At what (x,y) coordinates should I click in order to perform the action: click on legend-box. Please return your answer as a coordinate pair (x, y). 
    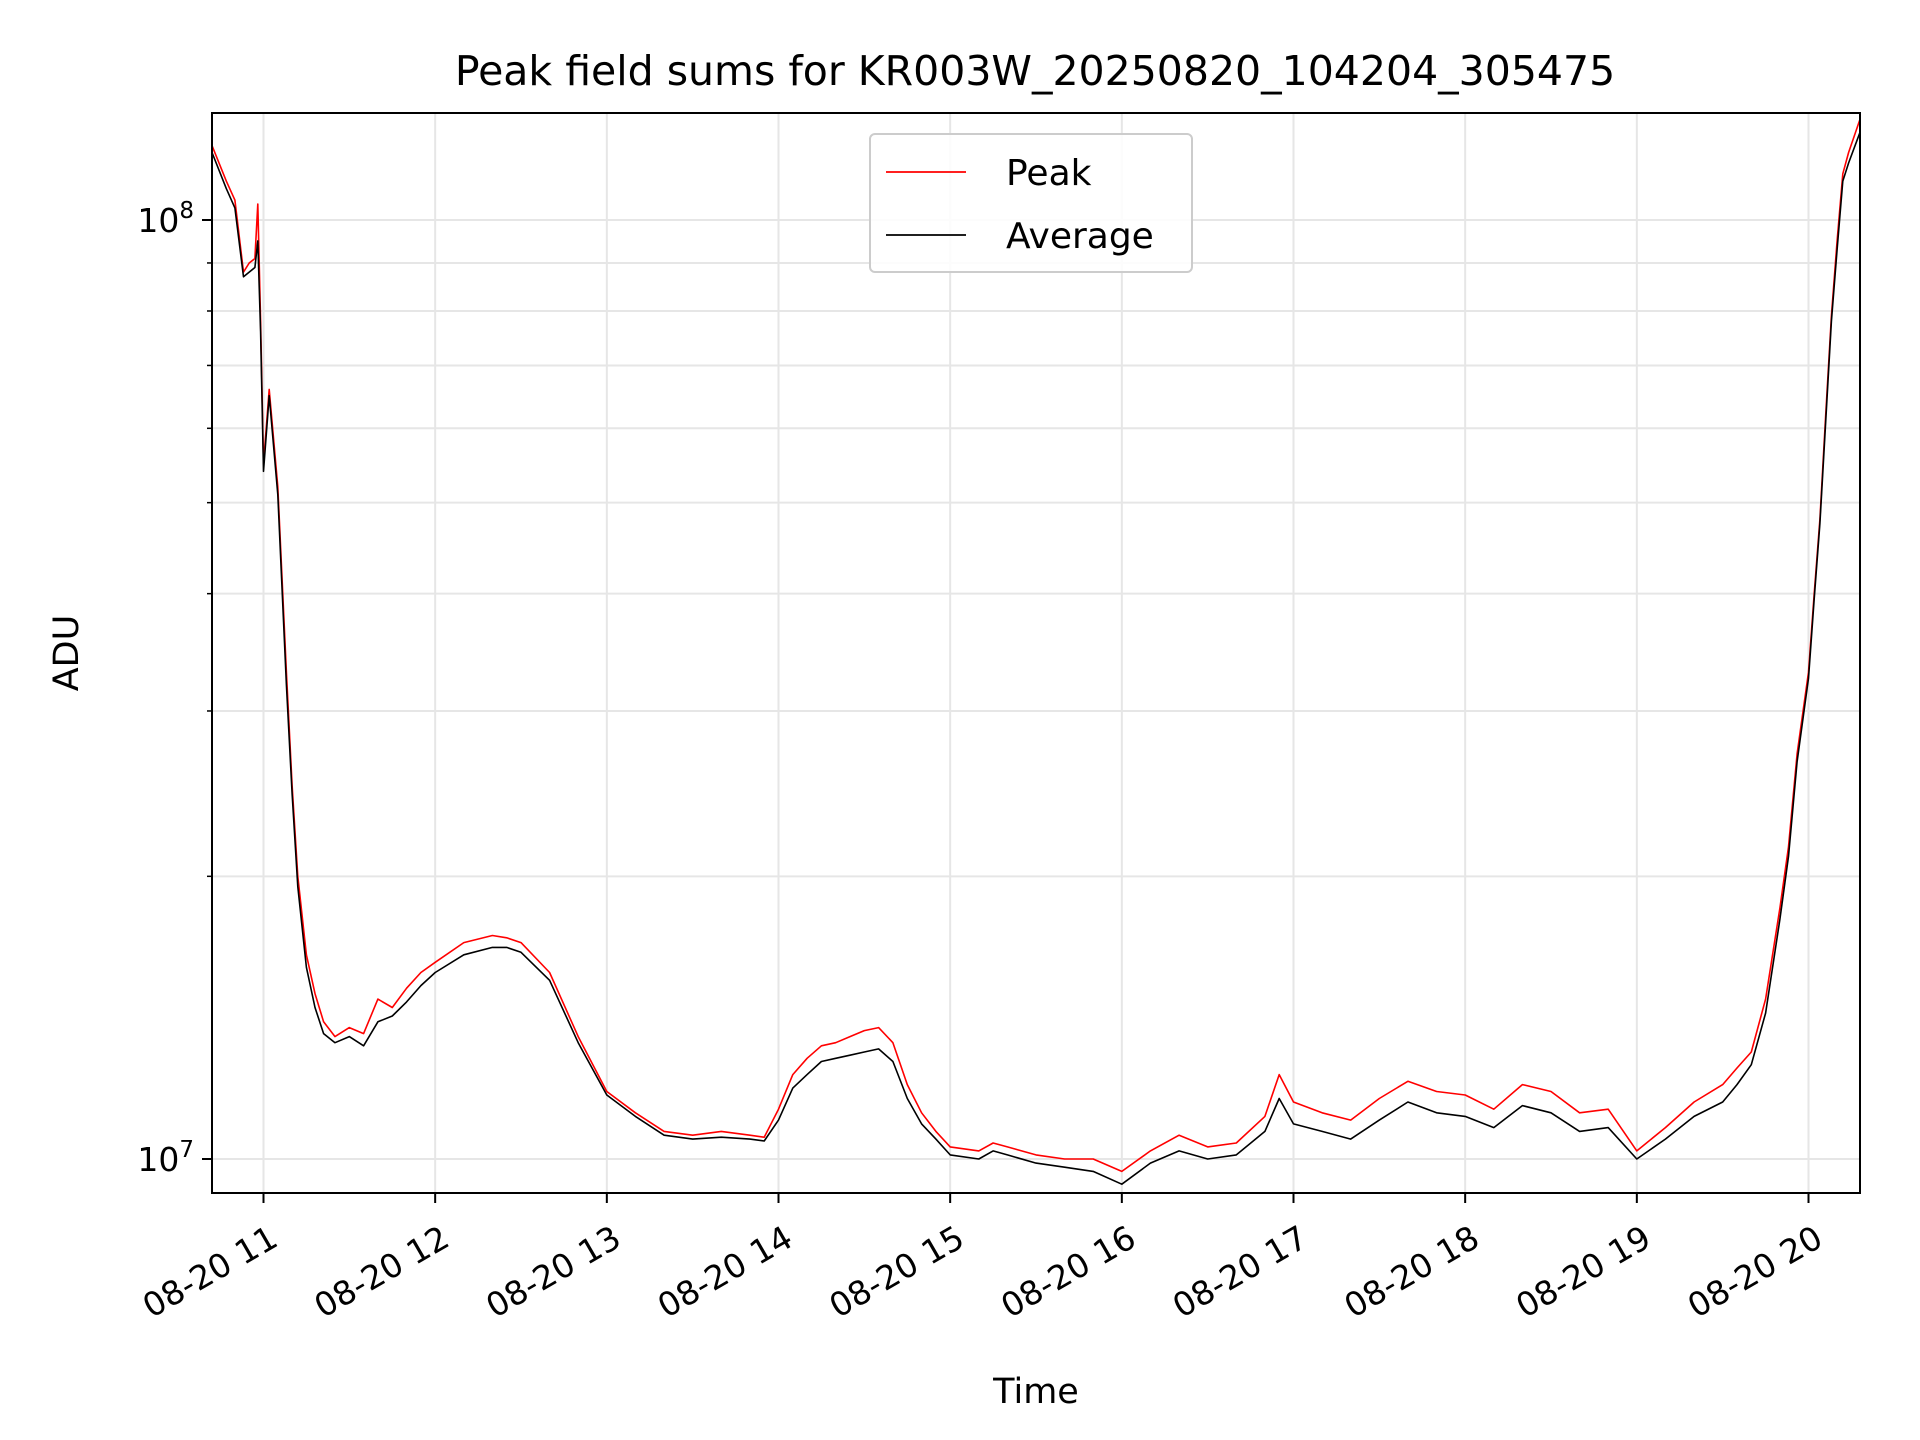
    Looking at the image, I should click on (1031, 203).